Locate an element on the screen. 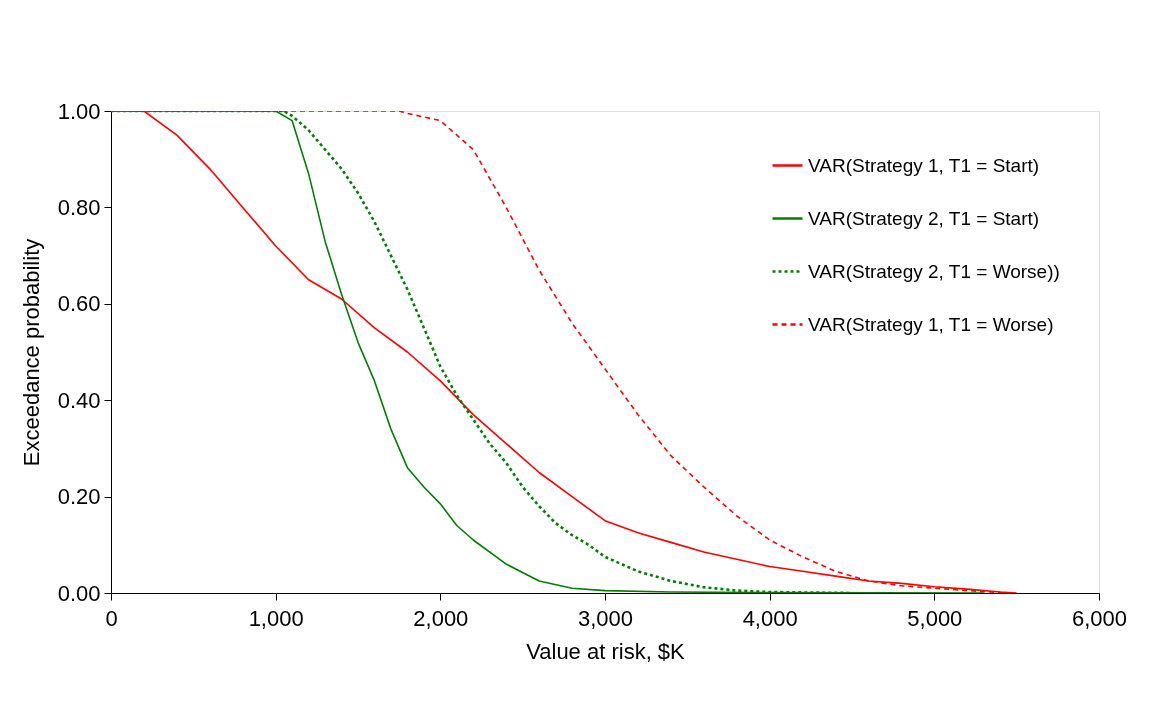  legend-label: VAR(Strategy 1, T1 = Worse) is located at coordinates (931, 324).